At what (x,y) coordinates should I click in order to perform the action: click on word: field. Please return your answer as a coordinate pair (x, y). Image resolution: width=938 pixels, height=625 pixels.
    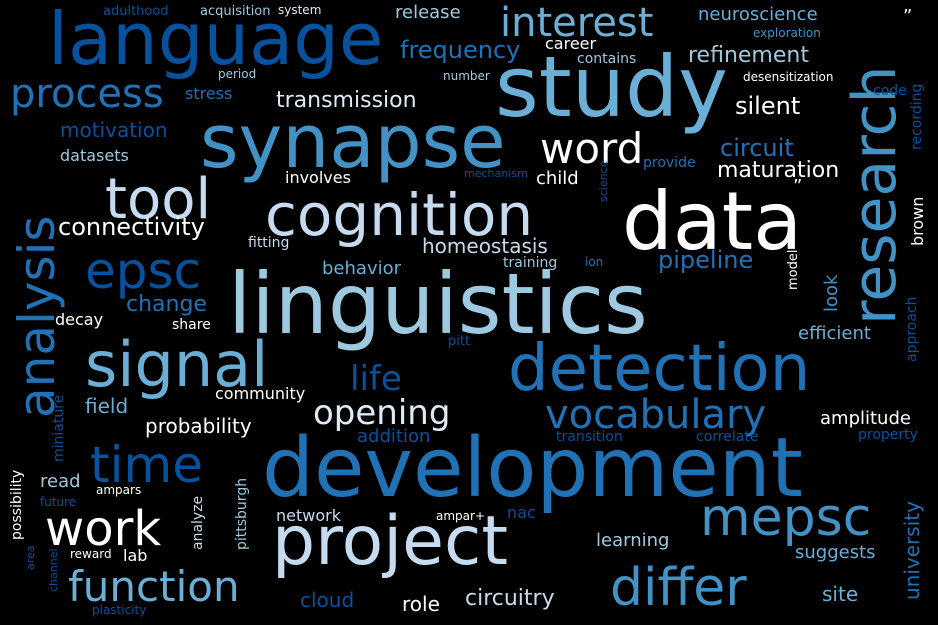
    Looking at the image, I should click on (107, 406).